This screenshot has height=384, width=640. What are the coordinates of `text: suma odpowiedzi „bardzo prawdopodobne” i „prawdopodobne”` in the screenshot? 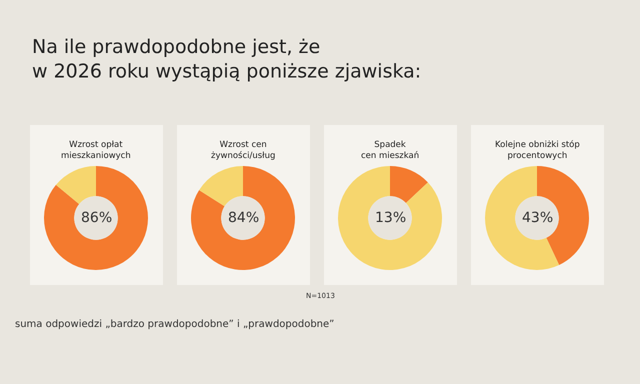 It's located at (174, 324).